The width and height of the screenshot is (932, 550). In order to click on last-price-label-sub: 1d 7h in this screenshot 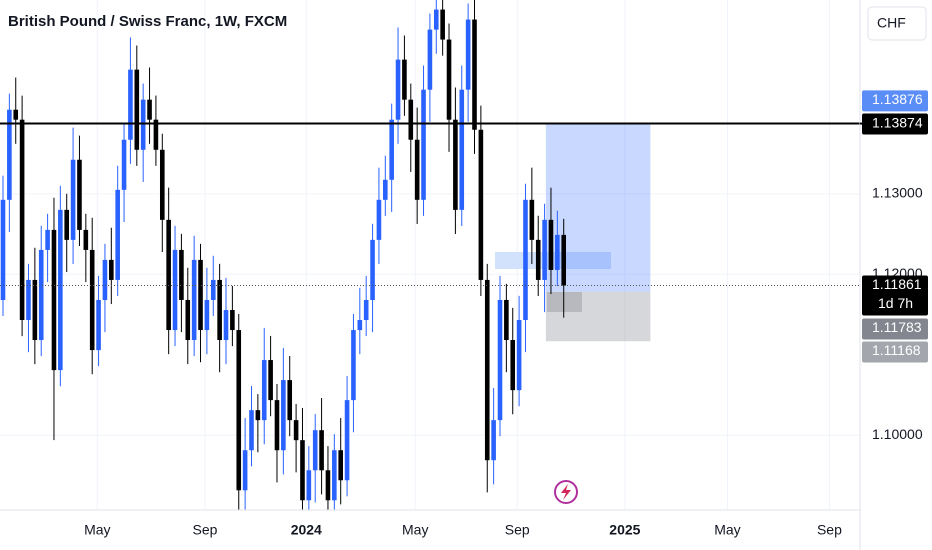, I will do `click(895, 303)`.